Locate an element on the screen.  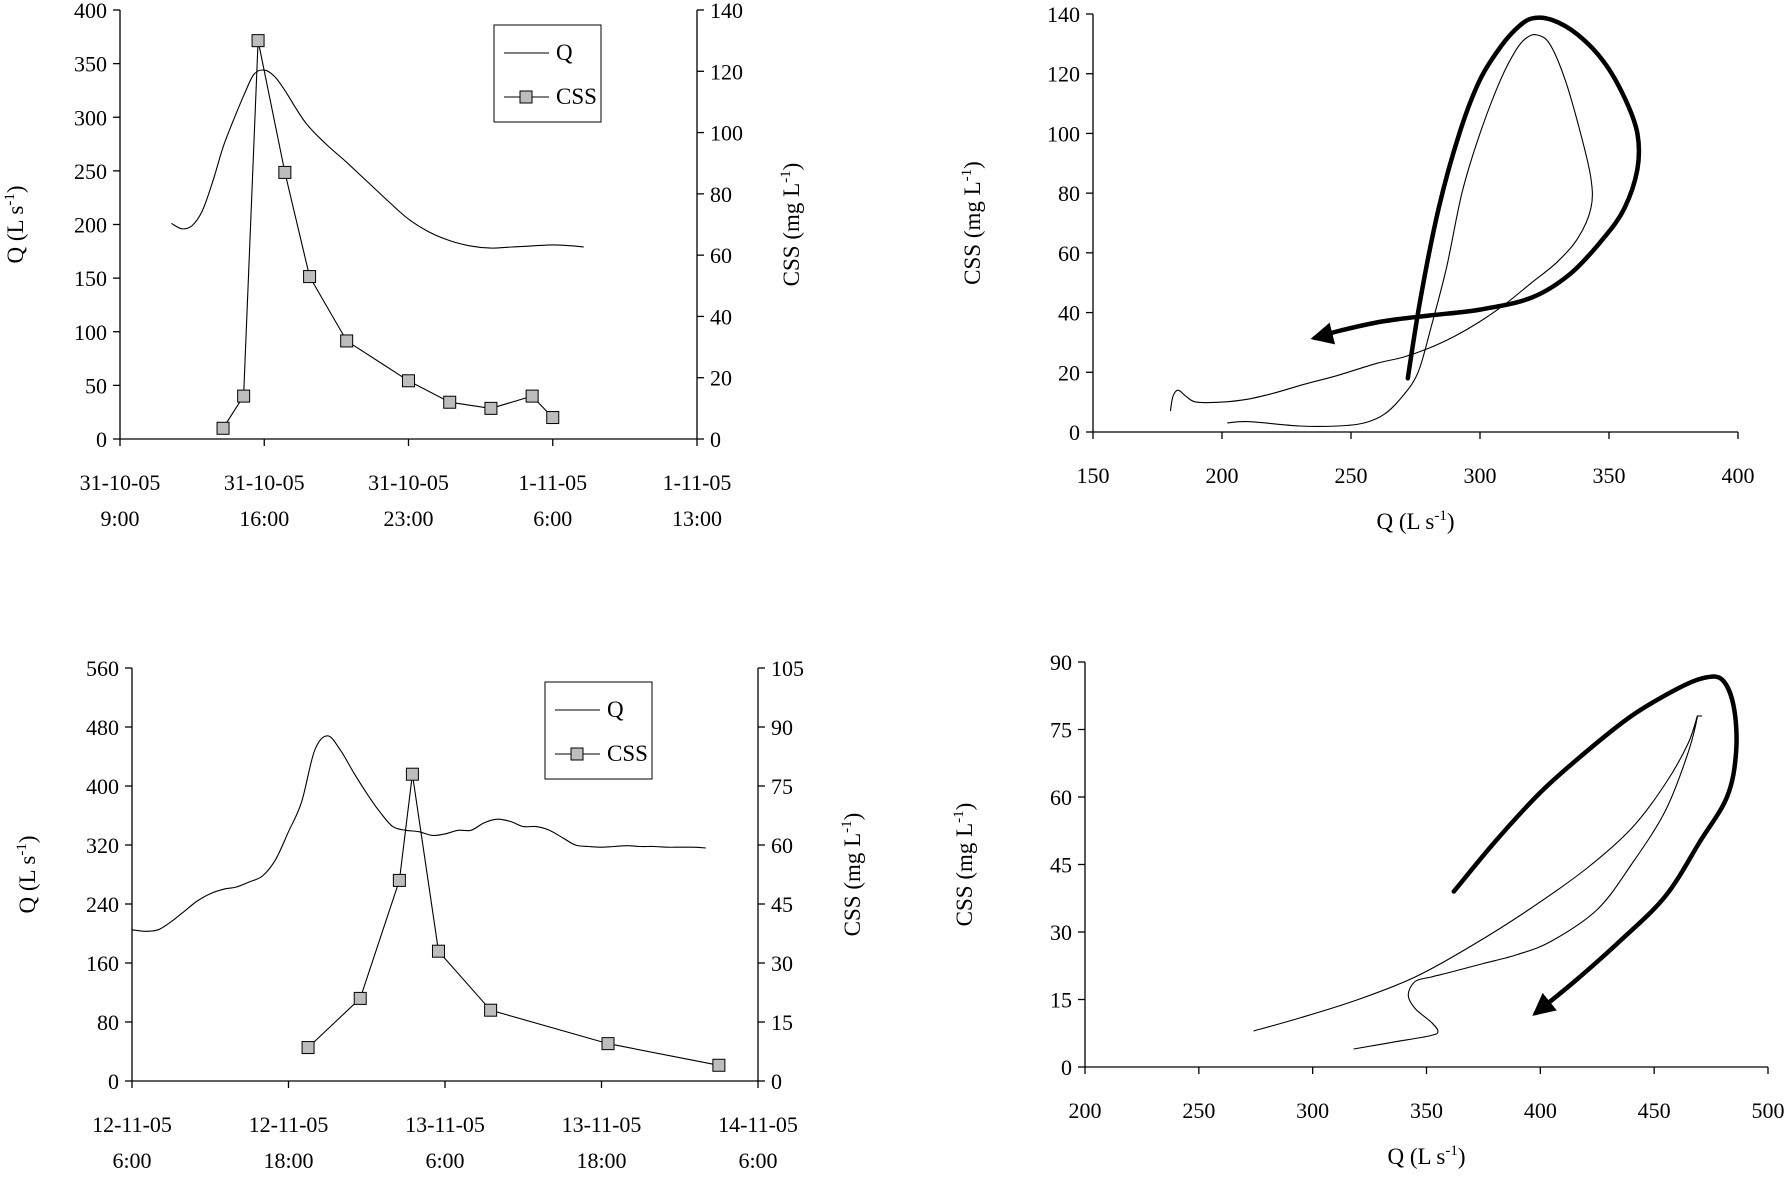
y-tick-label: 150 is located at coordinates (90, 278).